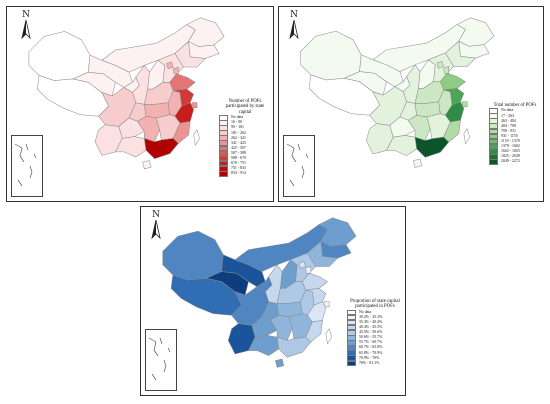 This screenshot has width=550, height=404. What do you see at coordinates (238, 137) in the screenshot?
I see `legend-label: 262 - 341` at bounding box center [238, 137].